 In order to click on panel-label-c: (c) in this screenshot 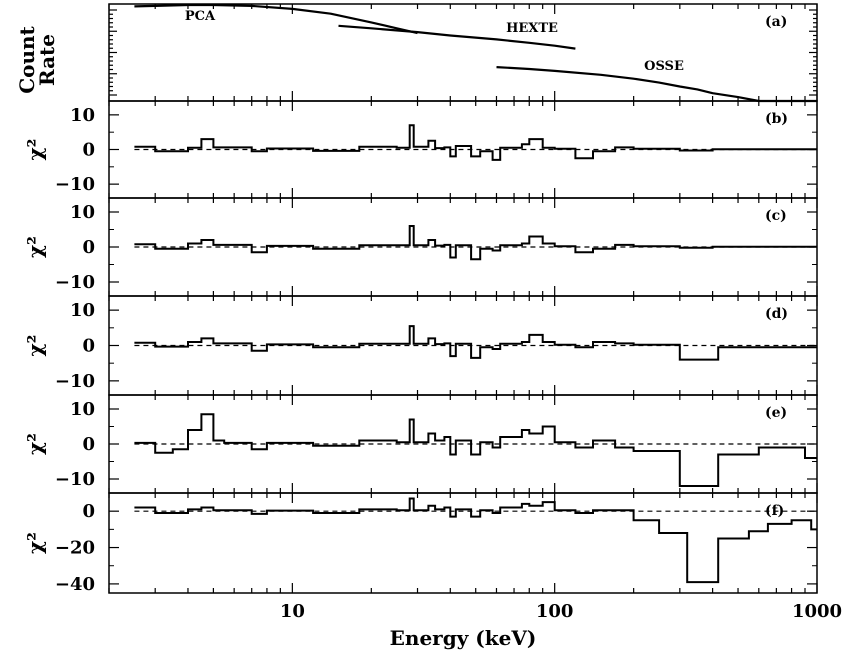, I will do `click(776, 216)`.